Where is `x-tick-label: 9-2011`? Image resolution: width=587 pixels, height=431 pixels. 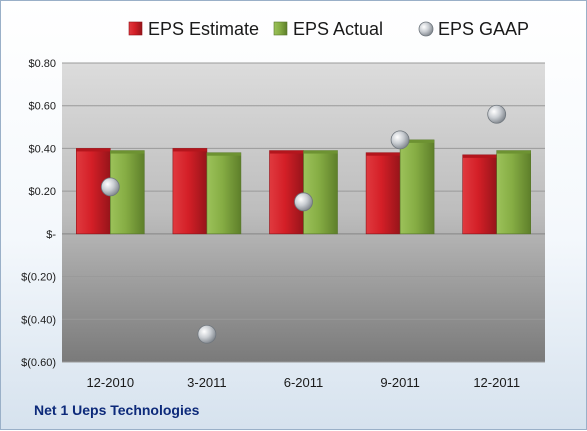
x-tick-label: 9-2011 is located at coordinates (400, 382).